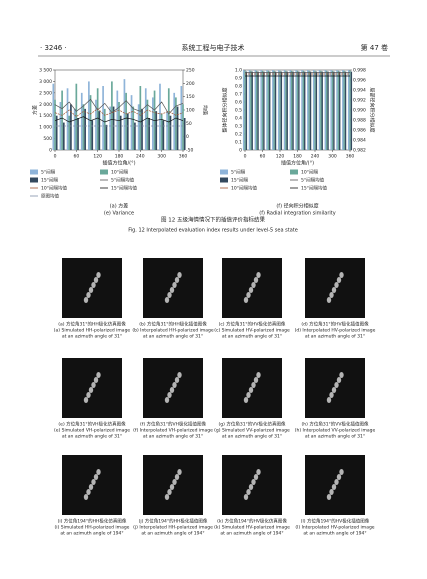  I want to click on y2-tick-label: 0.986, so click(359, 131).